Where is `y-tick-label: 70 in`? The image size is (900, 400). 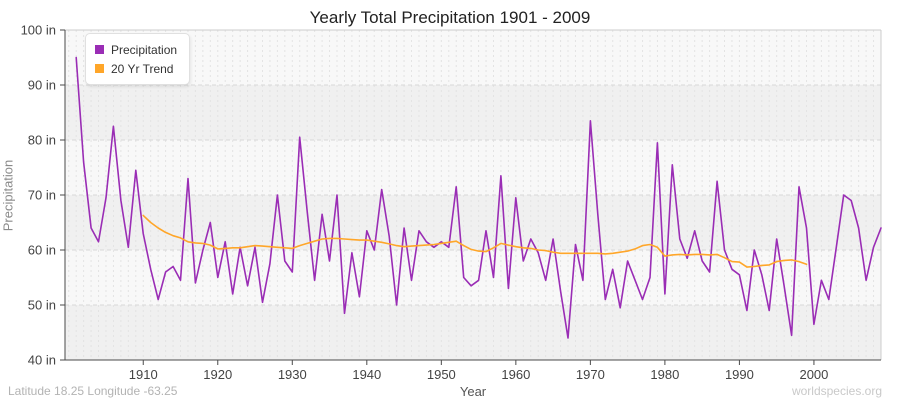 y-tick-label: 70 in is located at coordinates (42, 195).